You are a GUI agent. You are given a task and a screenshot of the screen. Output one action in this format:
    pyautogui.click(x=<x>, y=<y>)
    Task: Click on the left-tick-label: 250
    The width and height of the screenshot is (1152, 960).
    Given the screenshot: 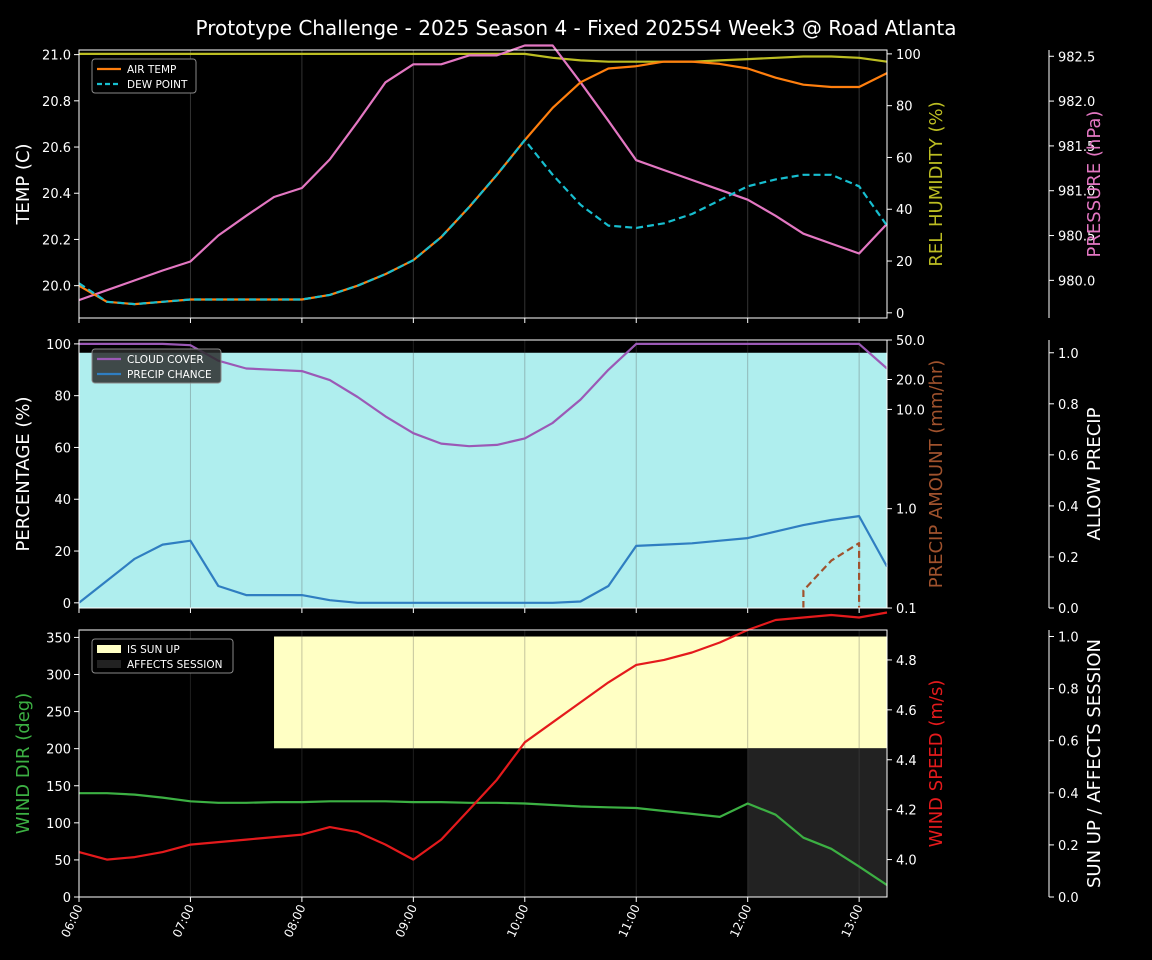 What is the action you would take?
    pyautogui.click(x=58, y=713)
    